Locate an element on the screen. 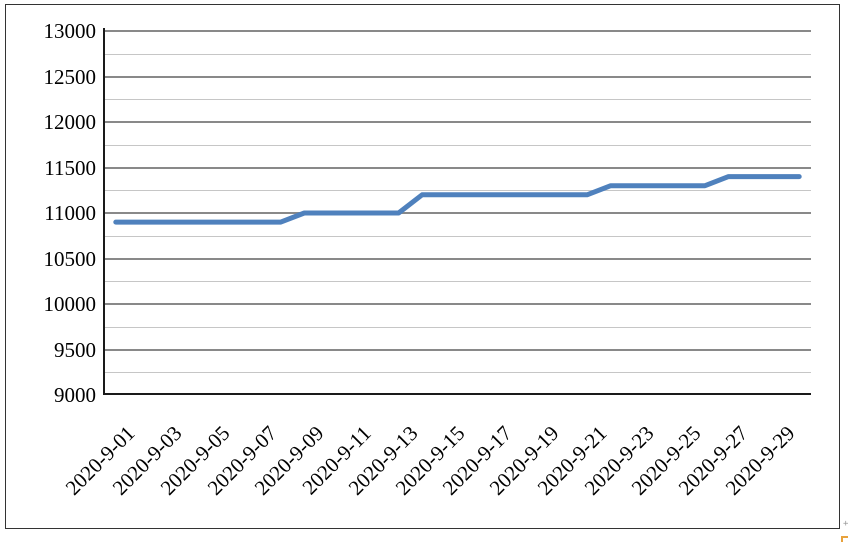 Image resolution: width=848 pixels, height=542 pixels. y-tick-label: 10000 is located at coordinates (70, 304).